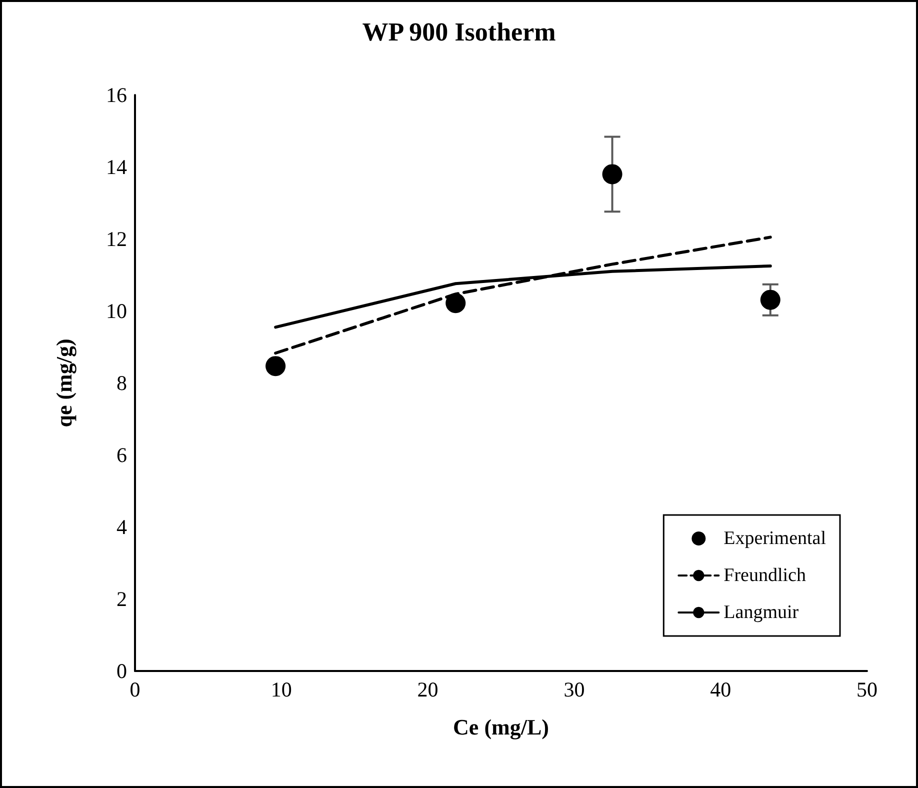 Image resolution: width=918 pixels, height=788 pixels. What do you see at coordinates (121, 455) in the screenshot?
I see `y-tick-label: 6` at bounding box center [121, 455].